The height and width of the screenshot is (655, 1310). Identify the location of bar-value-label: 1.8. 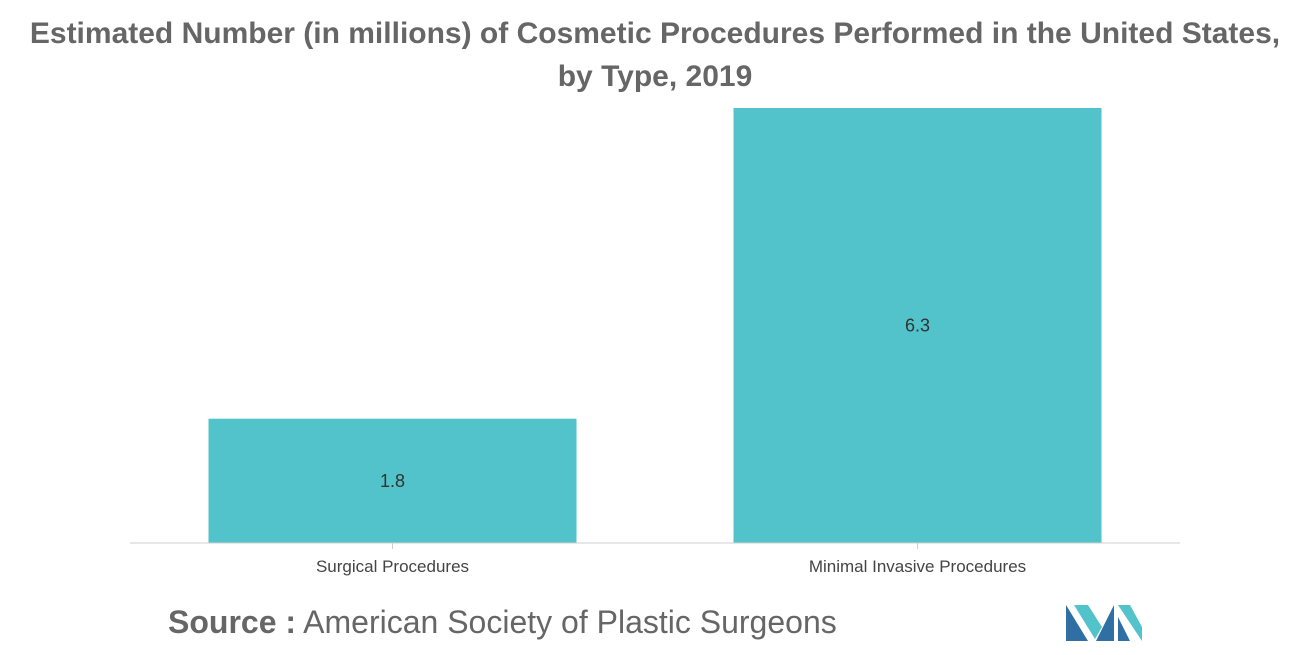
(392, 481).